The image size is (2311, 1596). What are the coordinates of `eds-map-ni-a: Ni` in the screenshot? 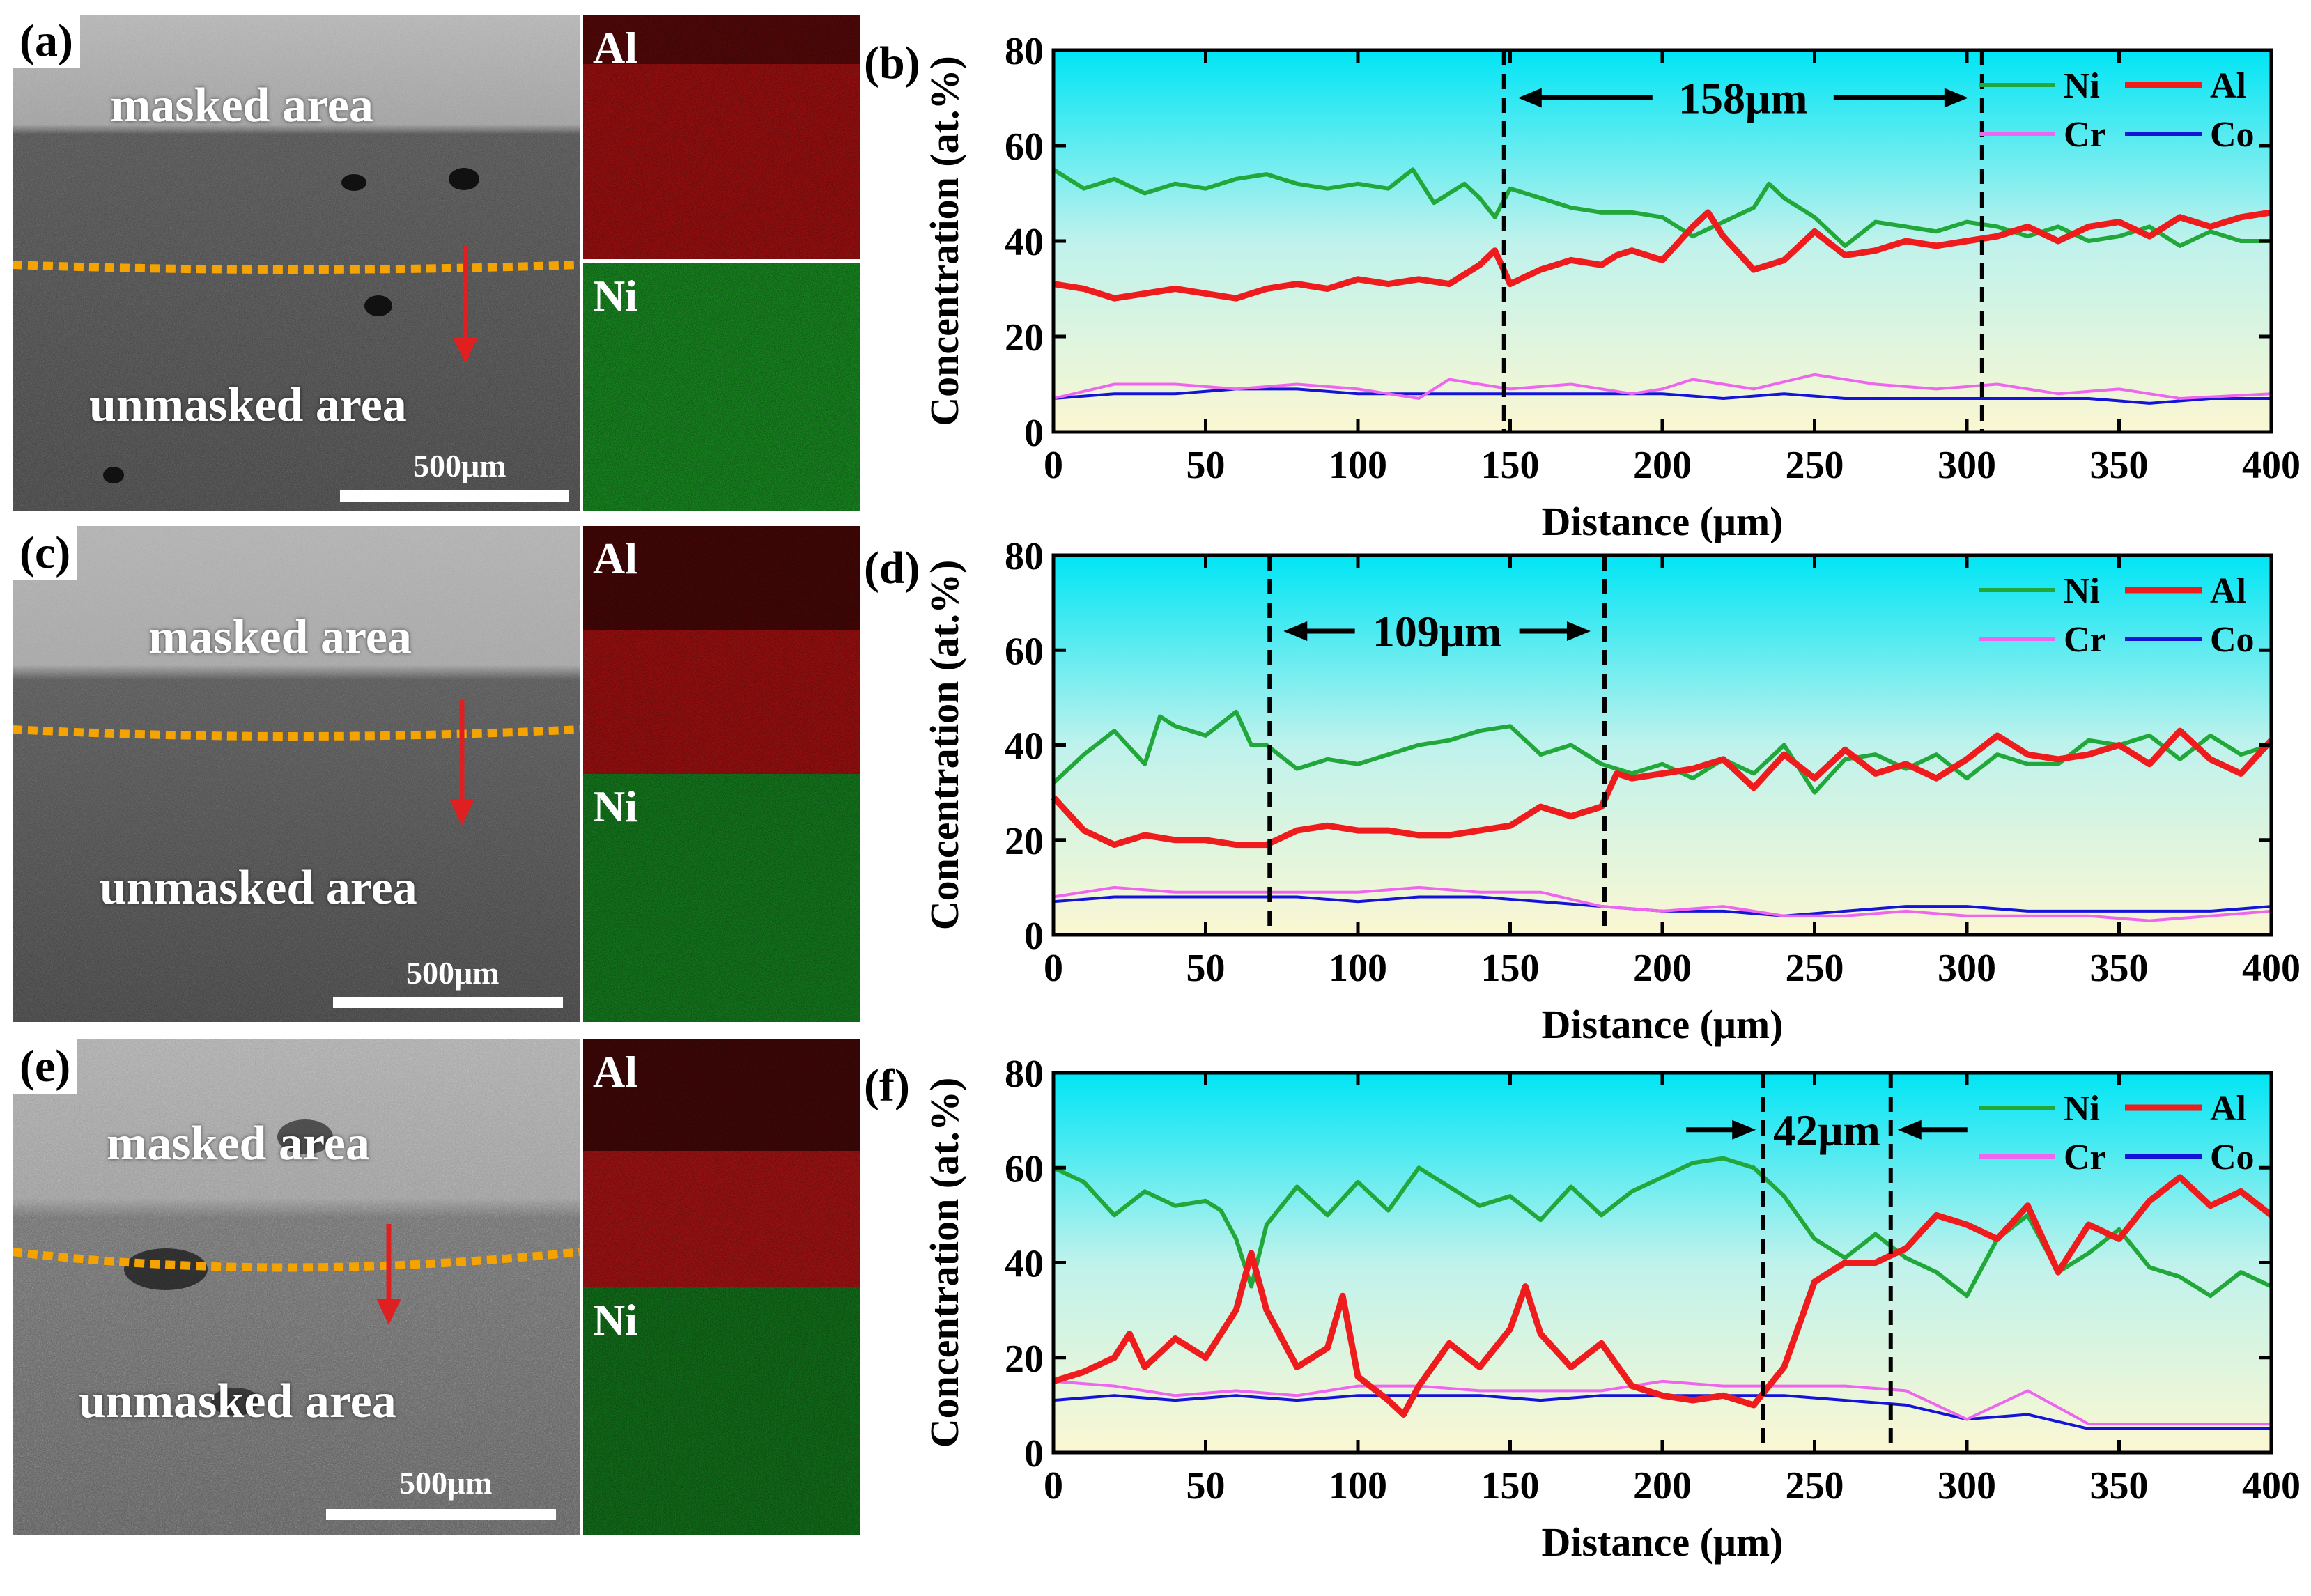 It's located at (722, 387).